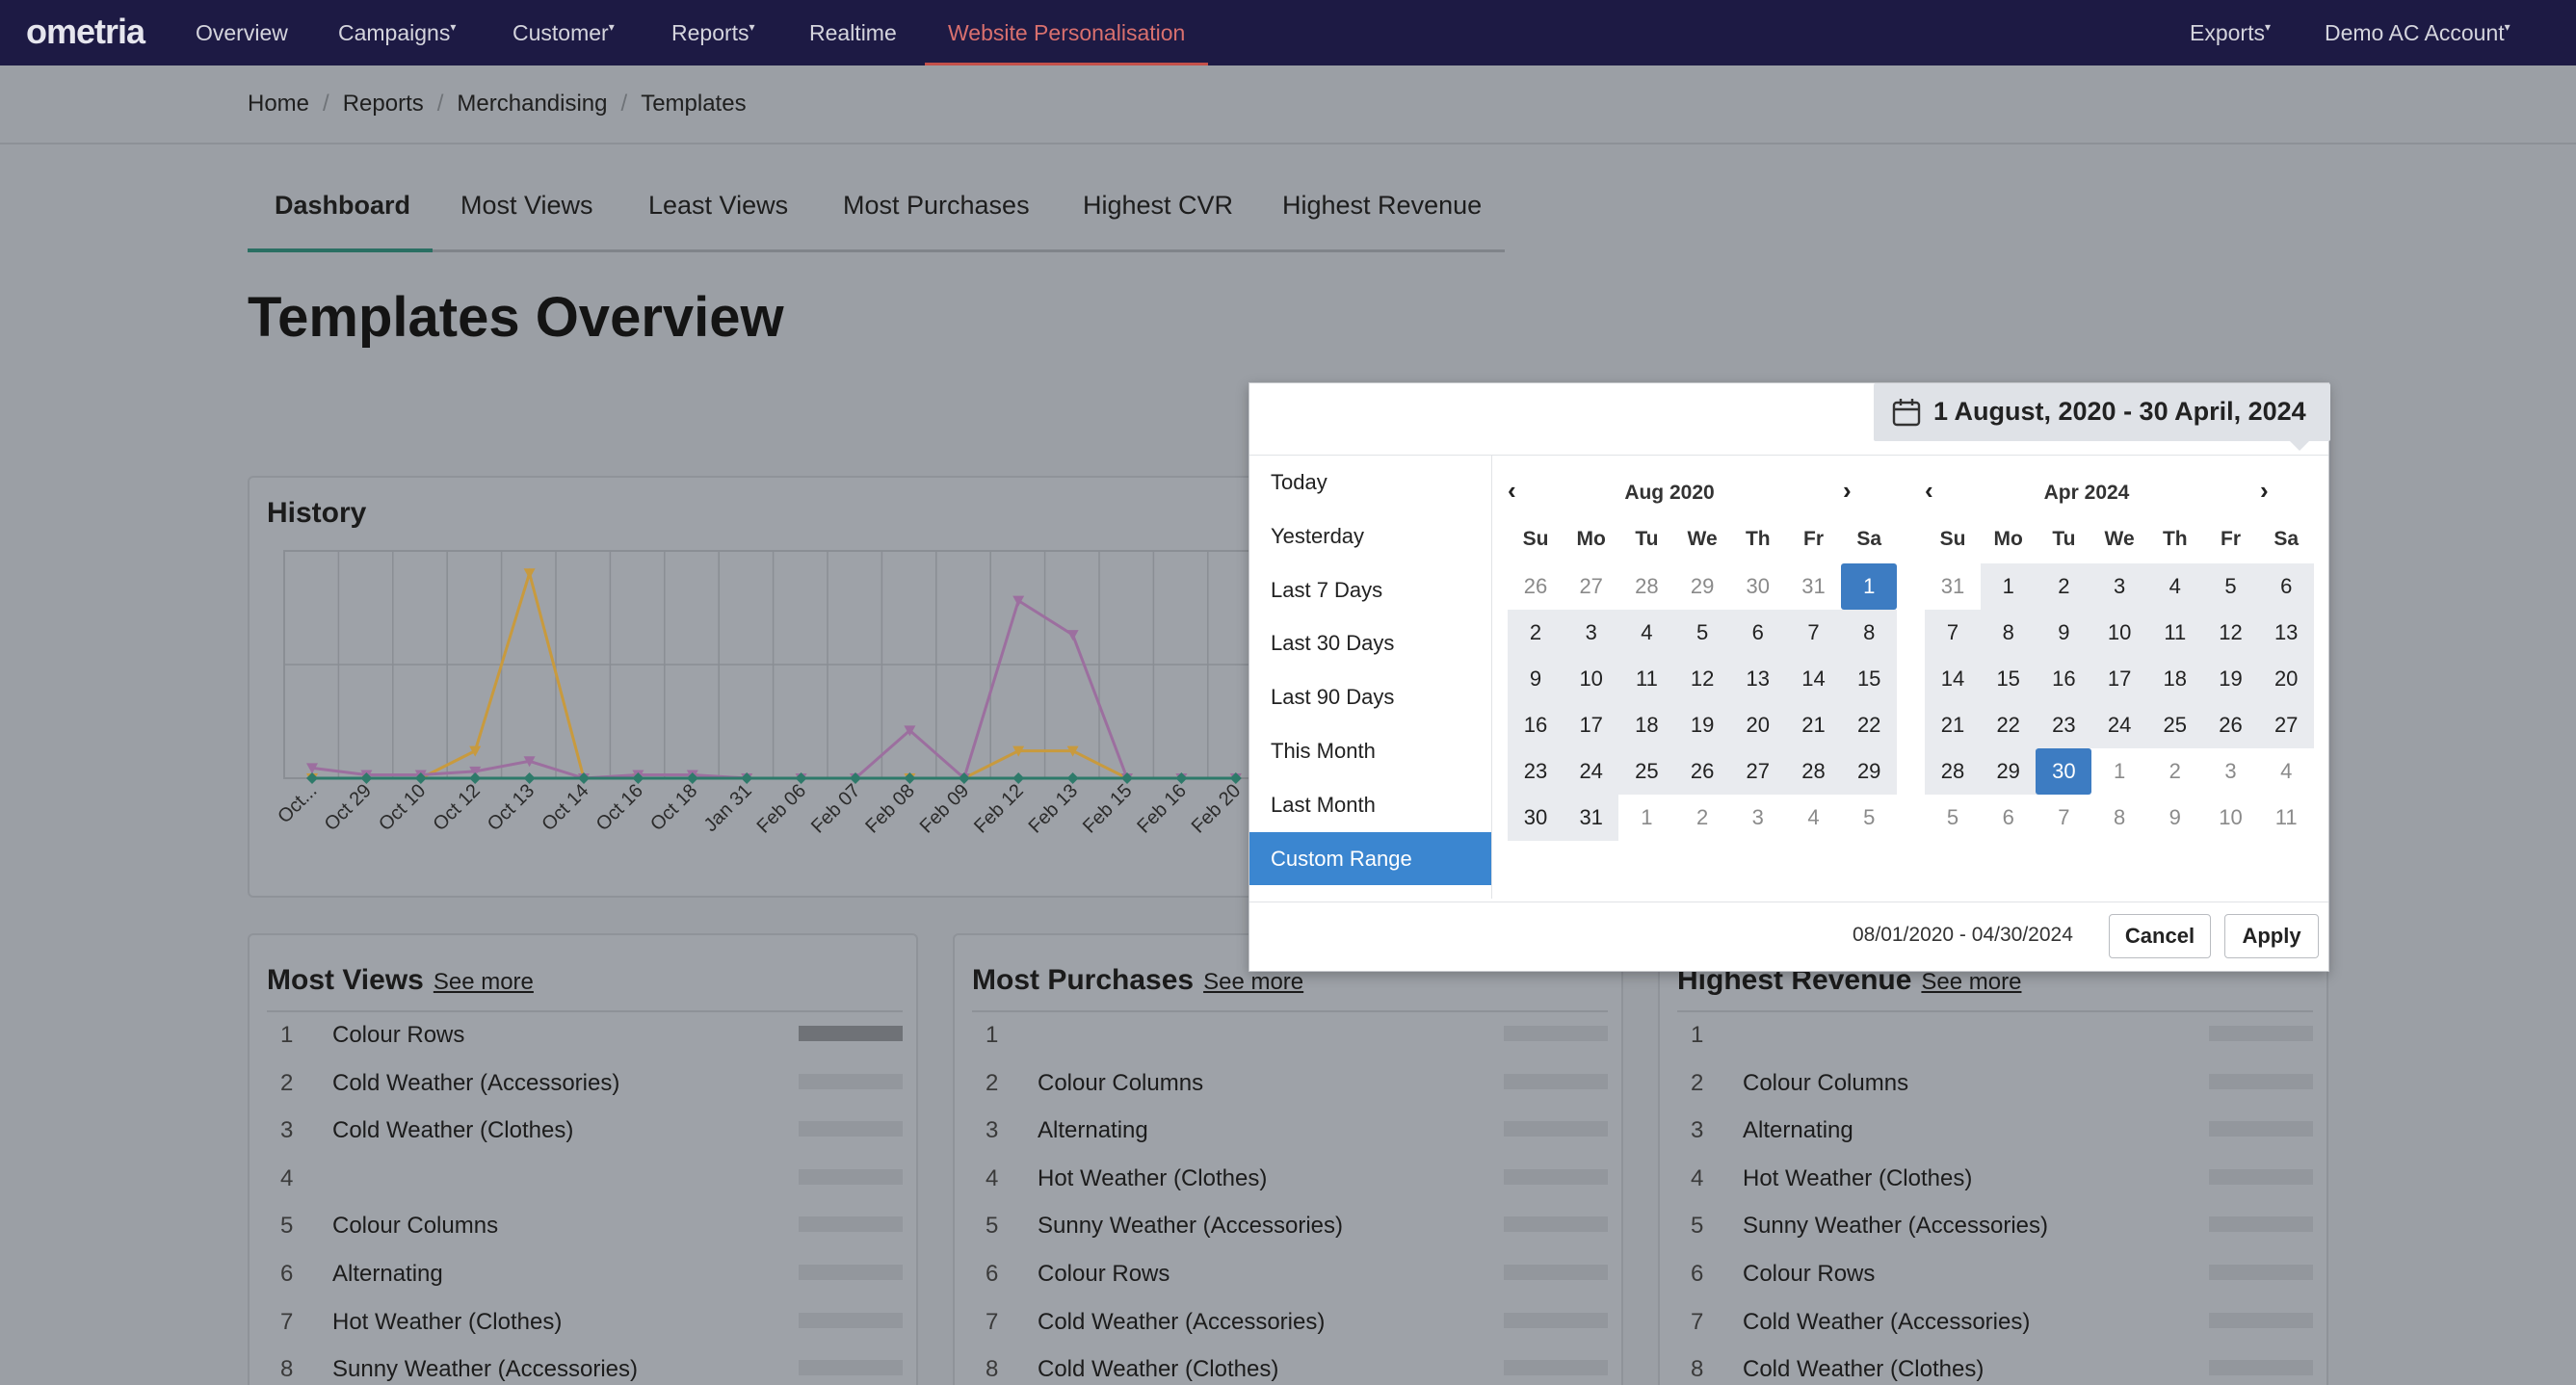  What do you see at coordinates (1757, 725) in the screenshot?
I see `calendar-day: 20` at bounding box center [1757, 725].